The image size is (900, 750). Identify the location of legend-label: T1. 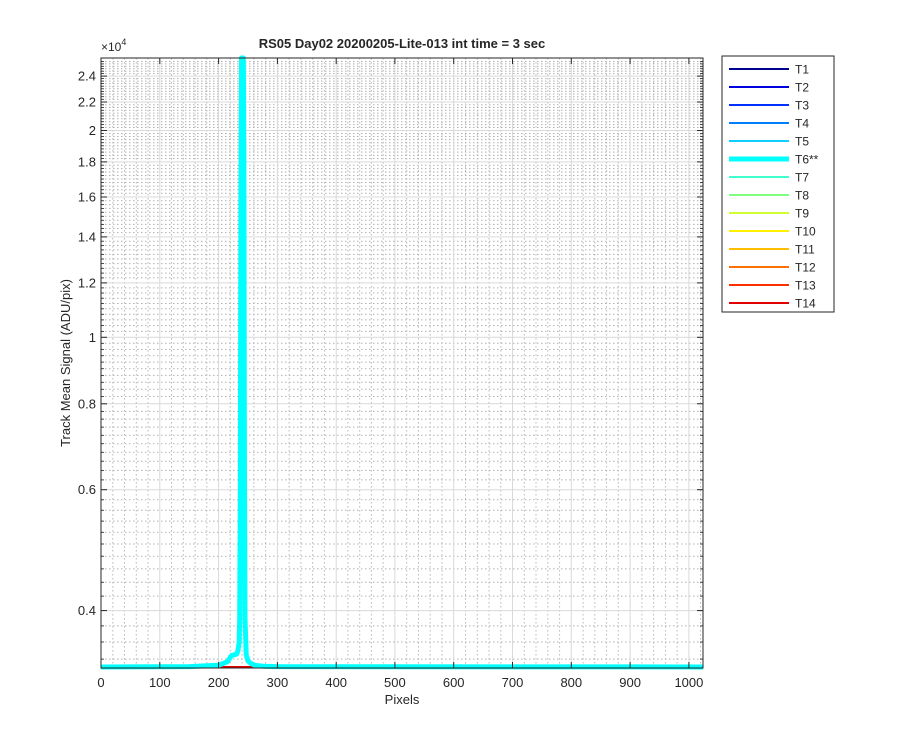
(802, 70).